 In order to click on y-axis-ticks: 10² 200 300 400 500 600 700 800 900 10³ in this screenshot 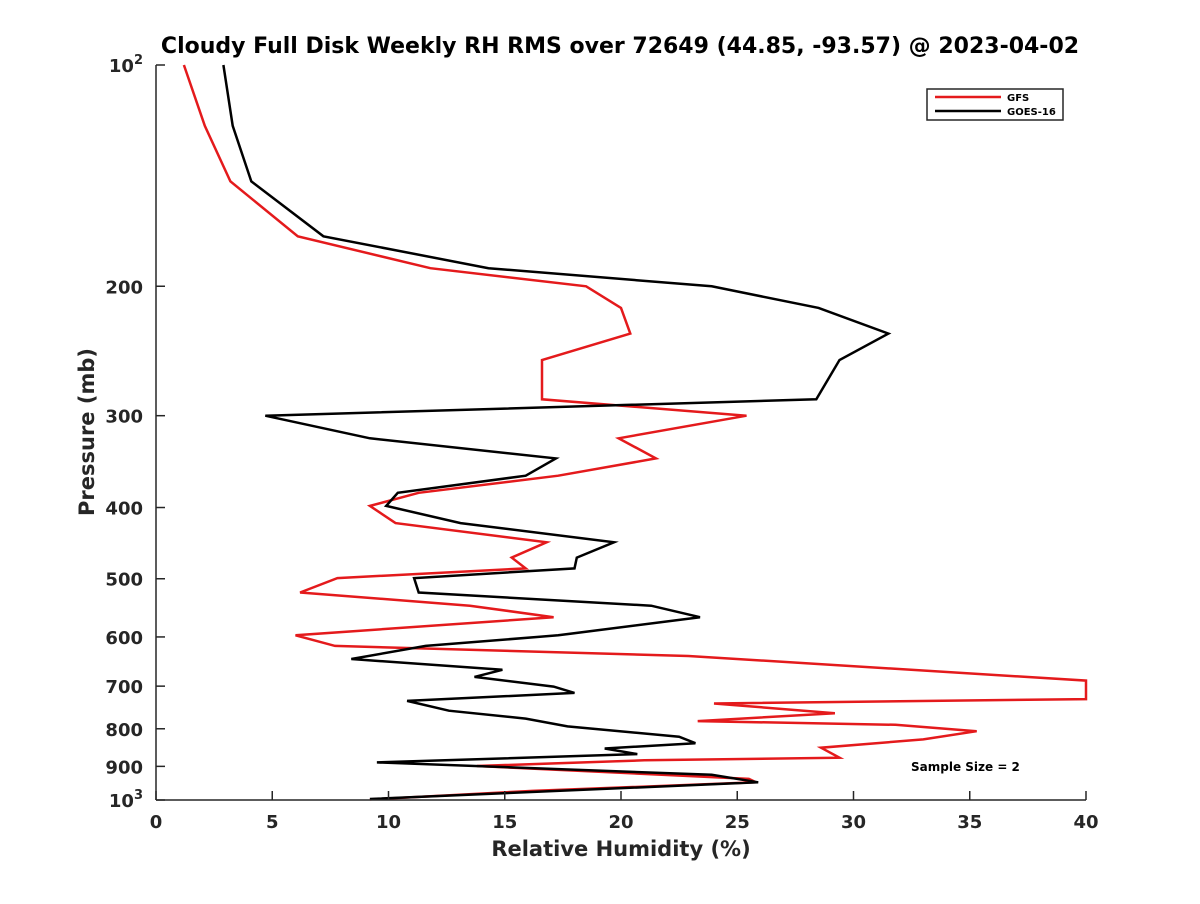, I will do `click(135, 432)`.